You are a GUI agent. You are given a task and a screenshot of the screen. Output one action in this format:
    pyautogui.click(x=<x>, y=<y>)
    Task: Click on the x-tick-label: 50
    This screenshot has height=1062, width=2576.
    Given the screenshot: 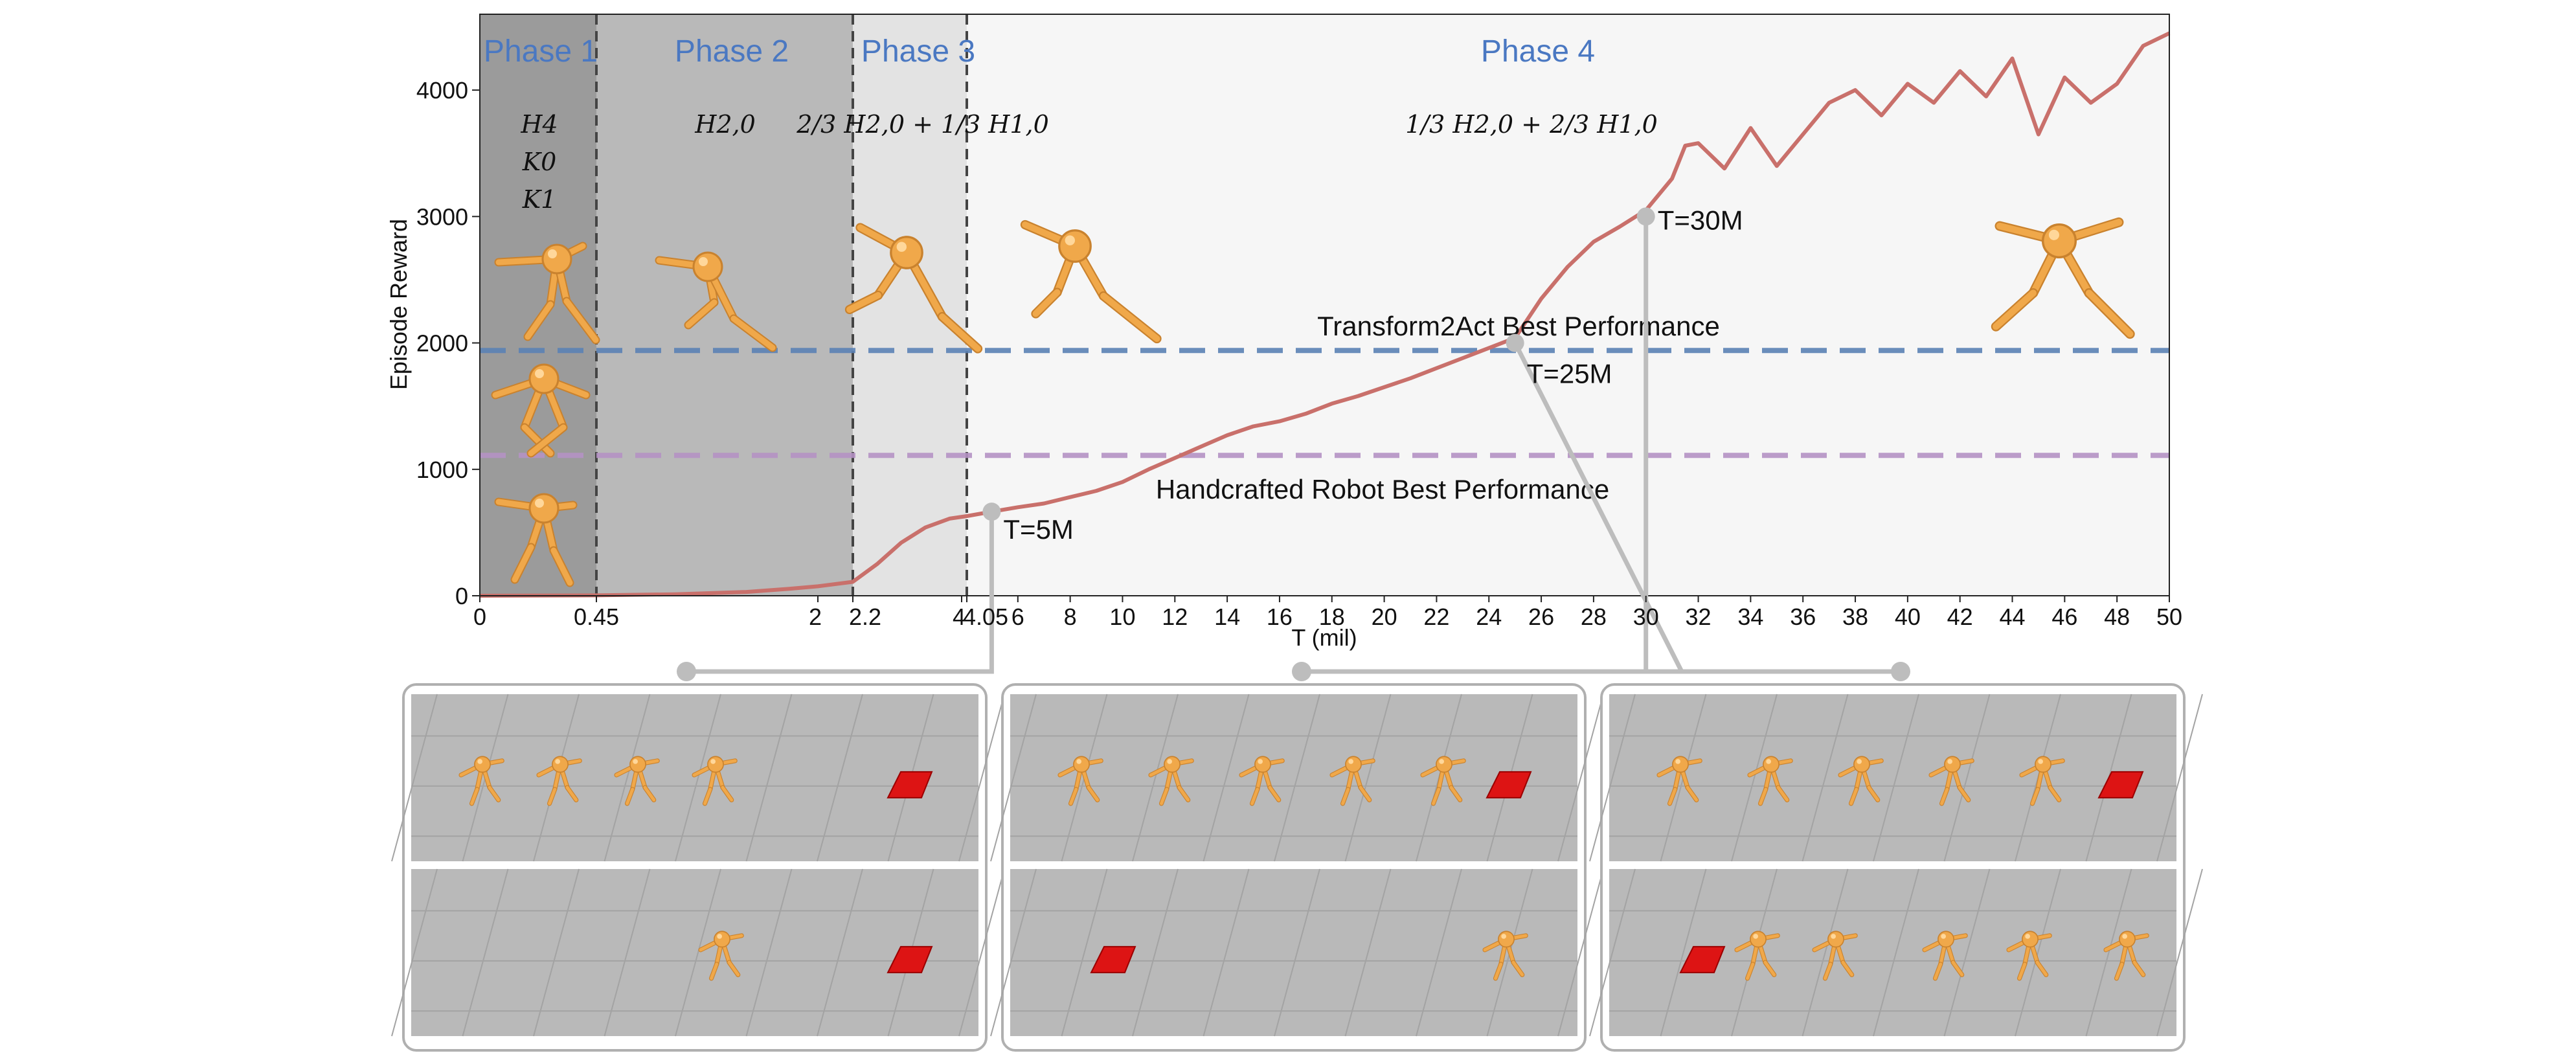 What is the action you would take?
    pyautogui.click(x=2169, y=617)
    